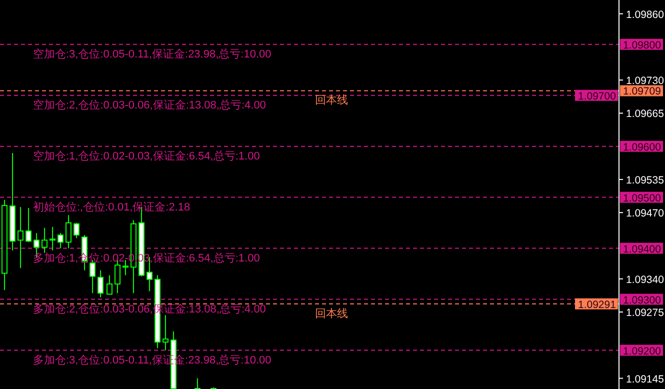 The height and width of the screenshot is (389, 665). I want to click on ref-line-label: 1.09291, so click(597, 304).